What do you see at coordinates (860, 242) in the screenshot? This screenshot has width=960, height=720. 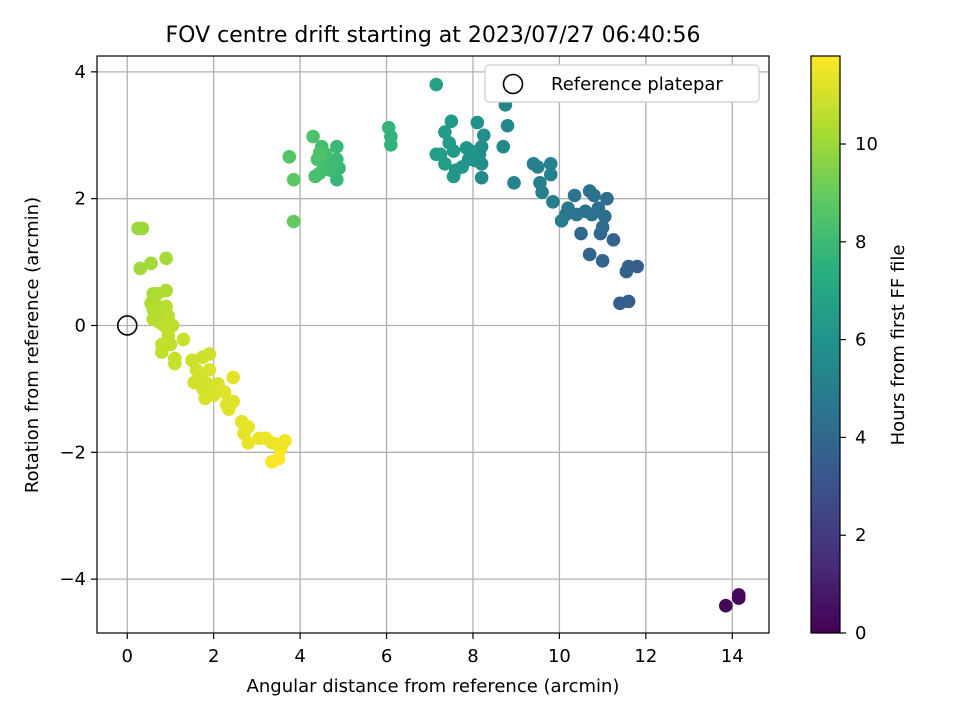 I see `colorbar-tick-label: 8` at bounding box center [860, 242].